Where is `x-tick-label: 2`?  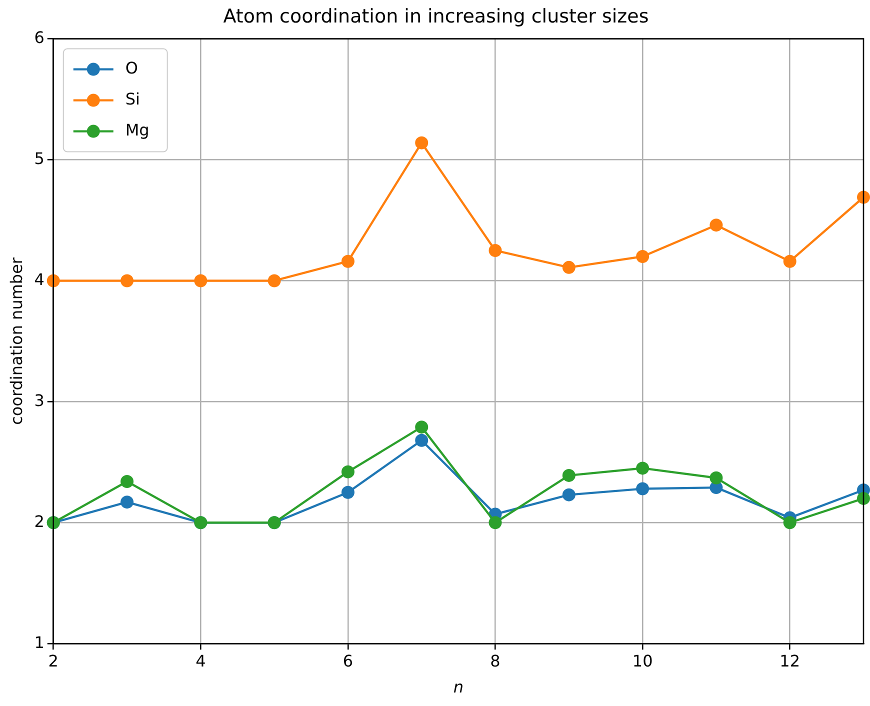
x-tick-label: 2 is located at coordinates (53, 660).